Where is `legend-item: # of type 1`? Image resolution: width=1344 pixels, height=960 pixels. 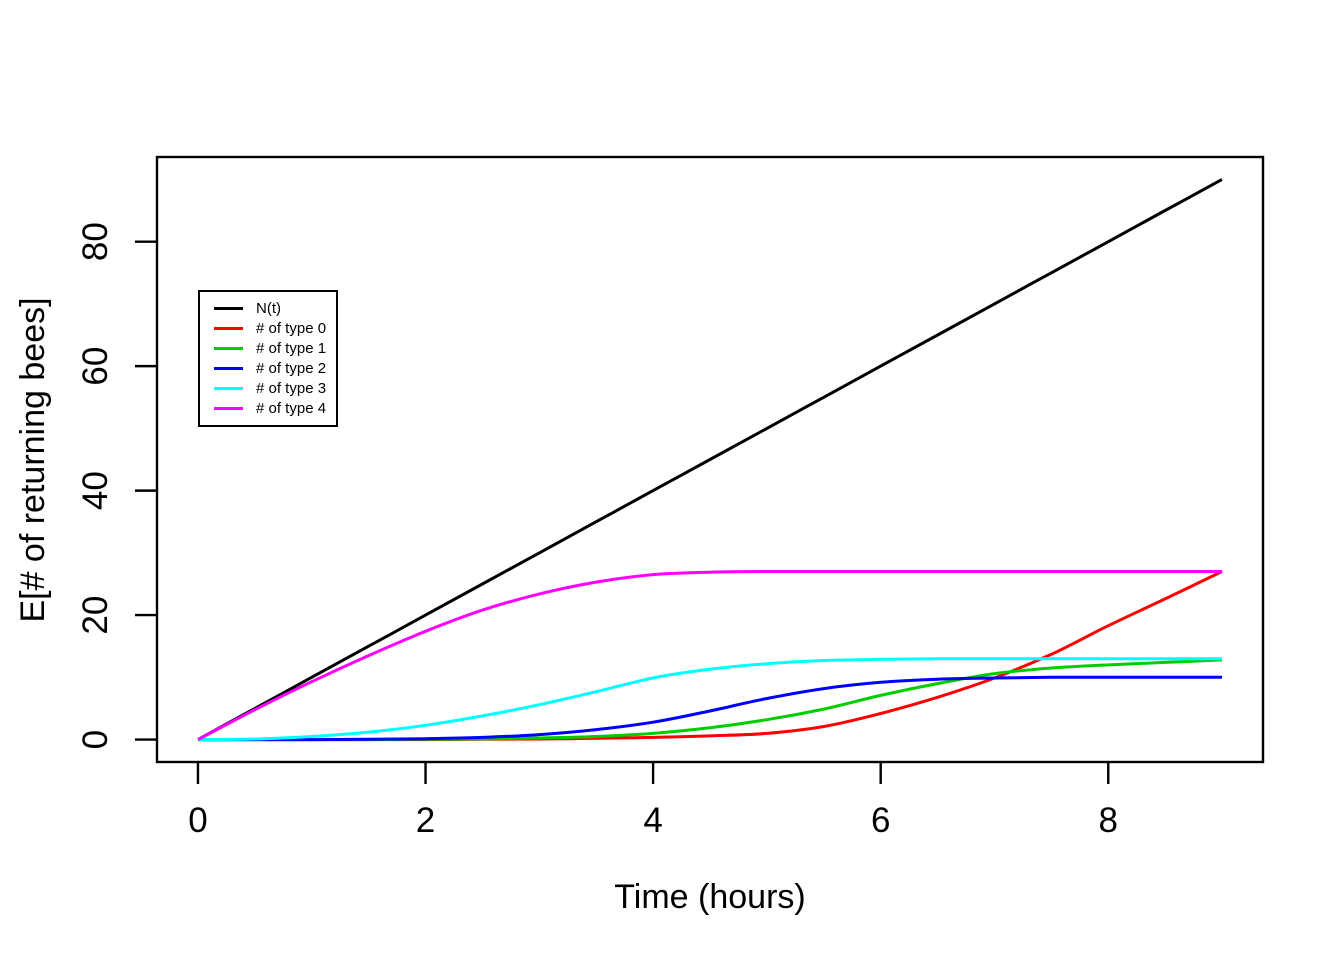
legend-item: # of type 1 is located at coordinates (268, 348).